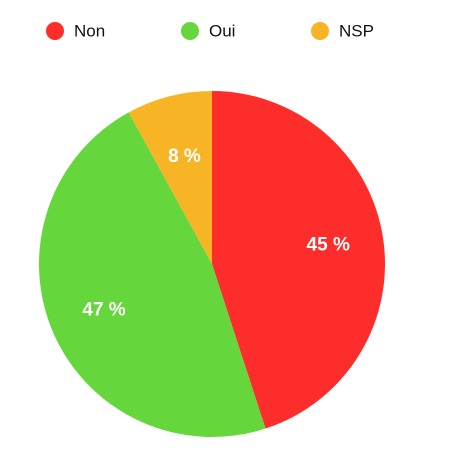  Describe the element at coordinates (356, 30) in the screenshot. I see `legend-label: NSP` at that location.